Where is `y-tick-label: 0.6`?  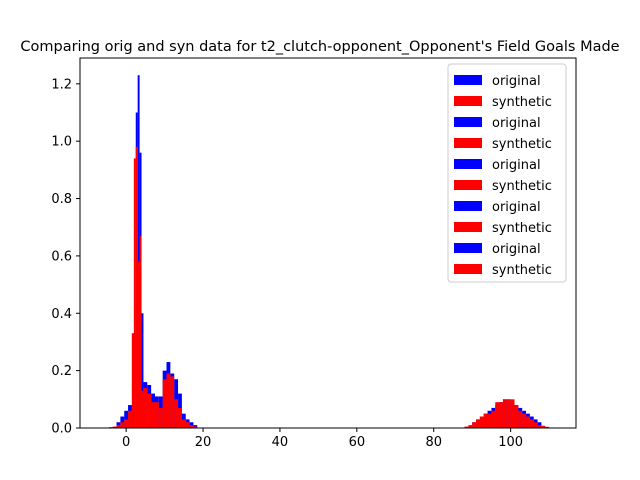 y-tick-label: 0.6 is located at coordinates (61, 256).